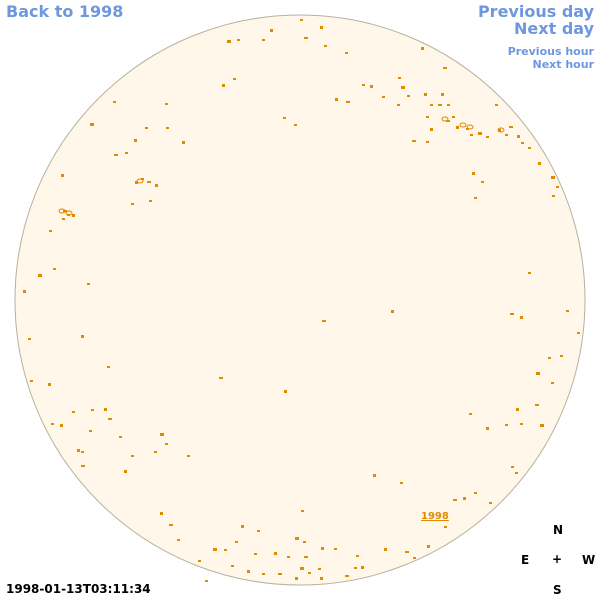  What do you see at coordinates (525, 560) in the screenshot?
I see `compass-east: E` at bounding box center [525, 560].